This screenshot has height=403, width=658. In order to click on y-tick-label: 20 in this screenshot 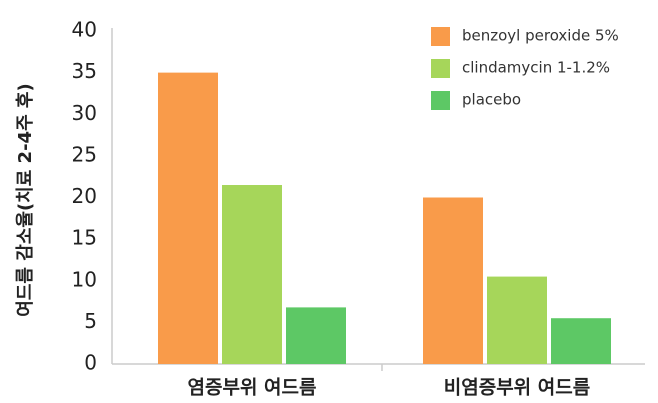, I will do `click(84, 196)`.